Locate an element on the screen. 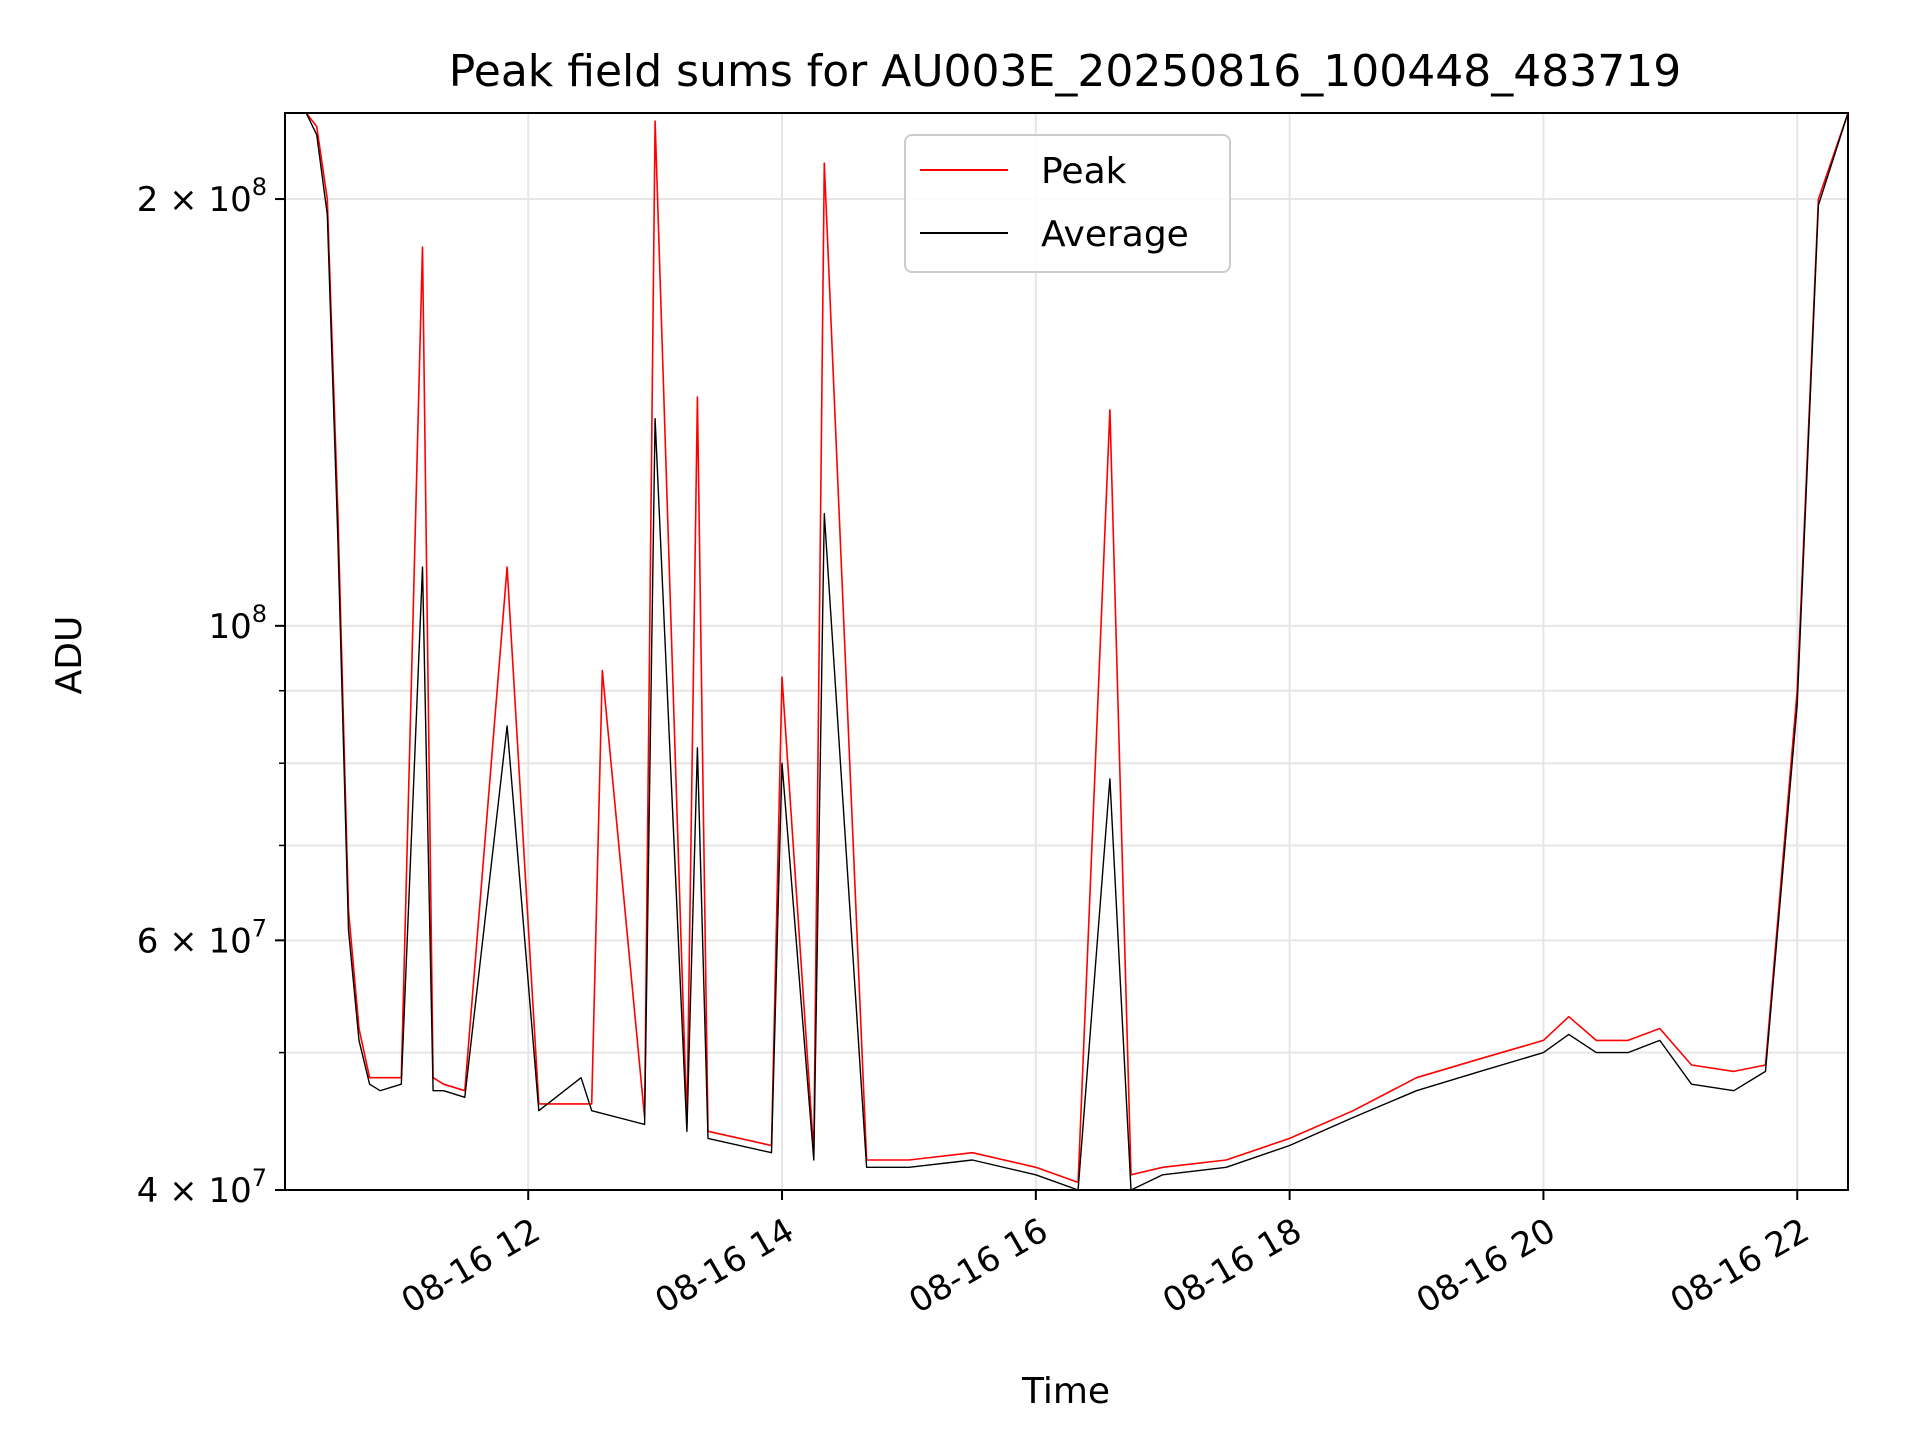 This screenshot has width=1920, height=1440. y-tick-label: 108 is located at coordinates (237, 623).